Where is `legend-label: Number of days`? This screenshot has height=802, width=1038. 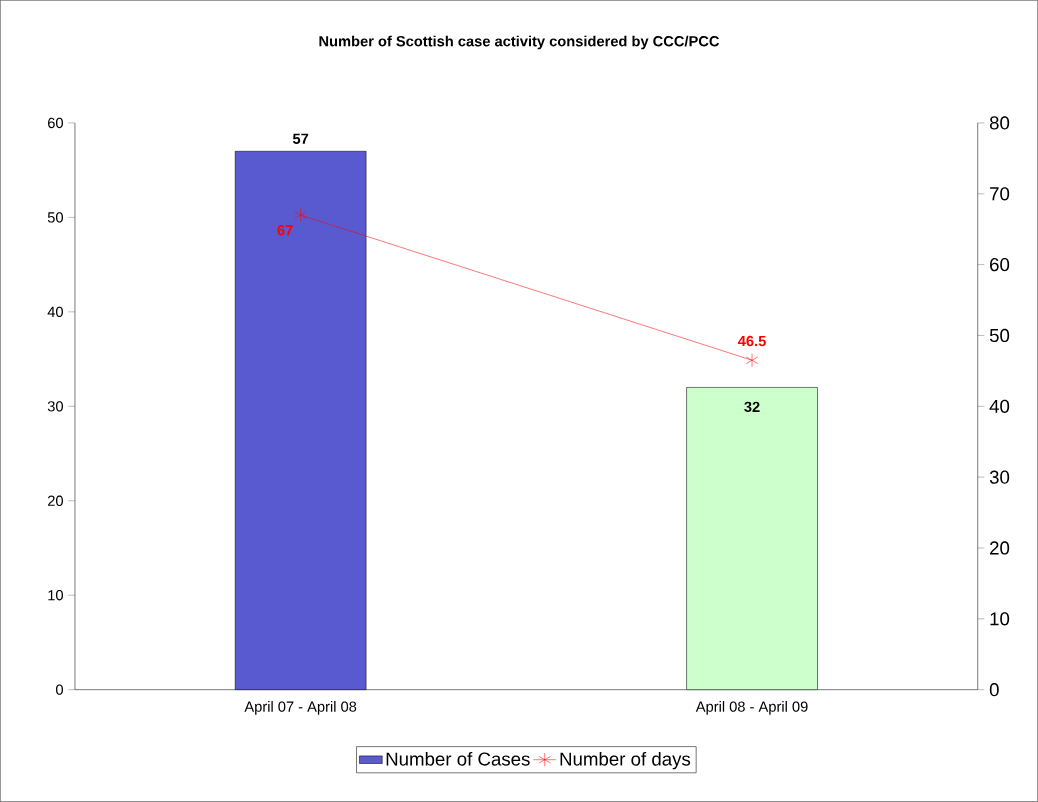 legend-label: Number of days is located at coordinates (625, 760).